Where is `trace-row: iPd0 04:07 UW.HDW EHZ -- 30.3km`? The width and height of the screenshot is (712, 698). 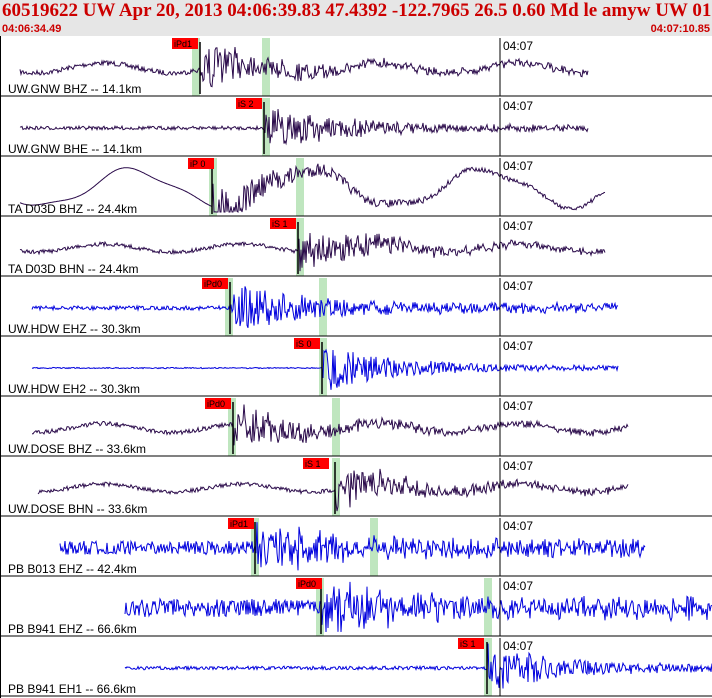
trace-row: iPd0 04:07 UW.HDW EHZ -- 30.3km is located at coordinates (356, 307).